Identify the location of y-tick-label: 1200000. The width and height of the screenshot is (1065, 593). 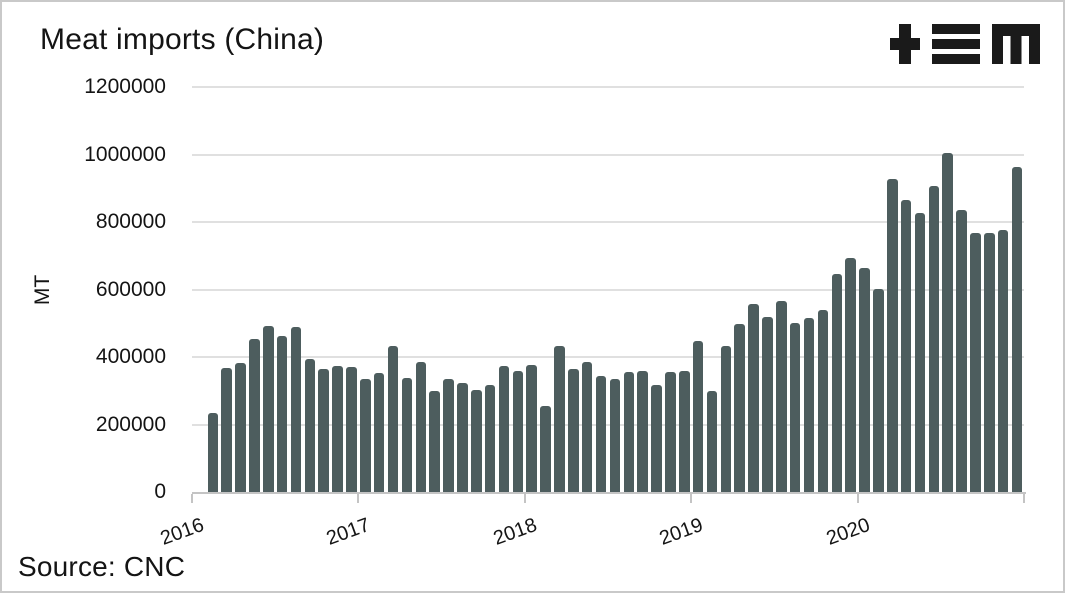
(125, 86).